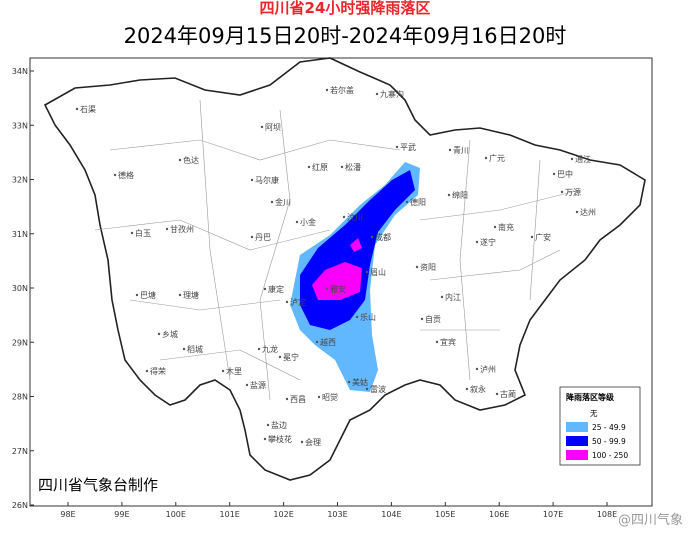 This screenshot has width=690, height=537. What do you see at coordinates (583, 159) in the screenshot?
I see `place-label: 通江` at bounding box center [583, 159].